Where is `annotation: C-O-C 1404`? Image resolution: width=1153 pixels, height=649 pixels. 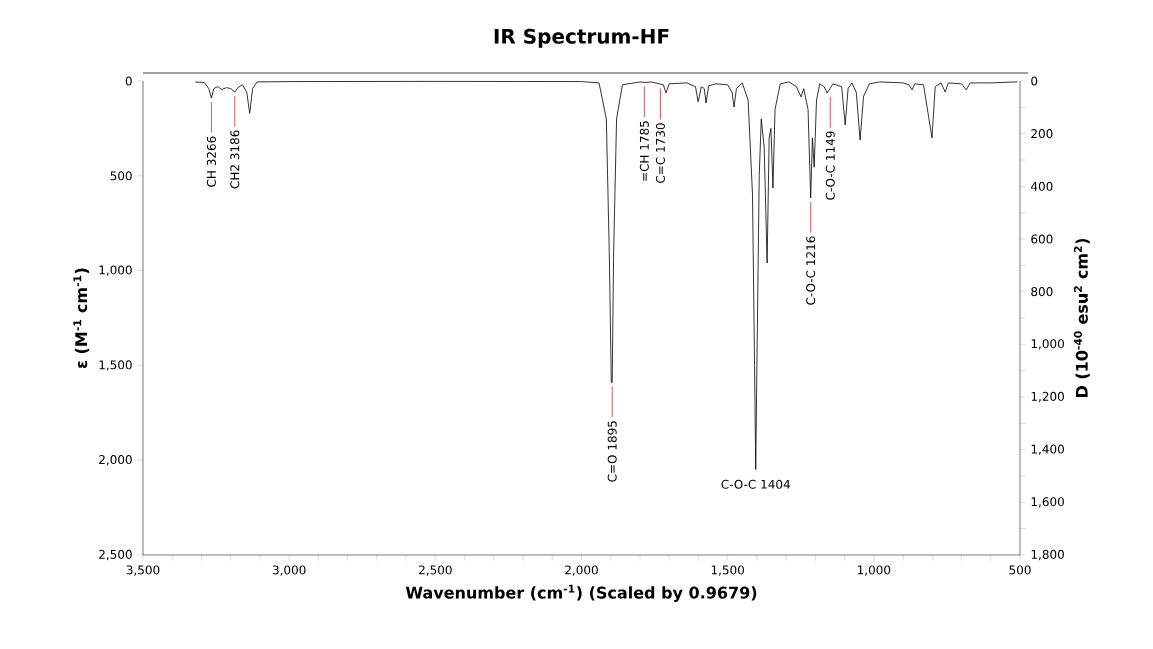
annotation: C-O-C 1404 is located at coordinates (755, 484).